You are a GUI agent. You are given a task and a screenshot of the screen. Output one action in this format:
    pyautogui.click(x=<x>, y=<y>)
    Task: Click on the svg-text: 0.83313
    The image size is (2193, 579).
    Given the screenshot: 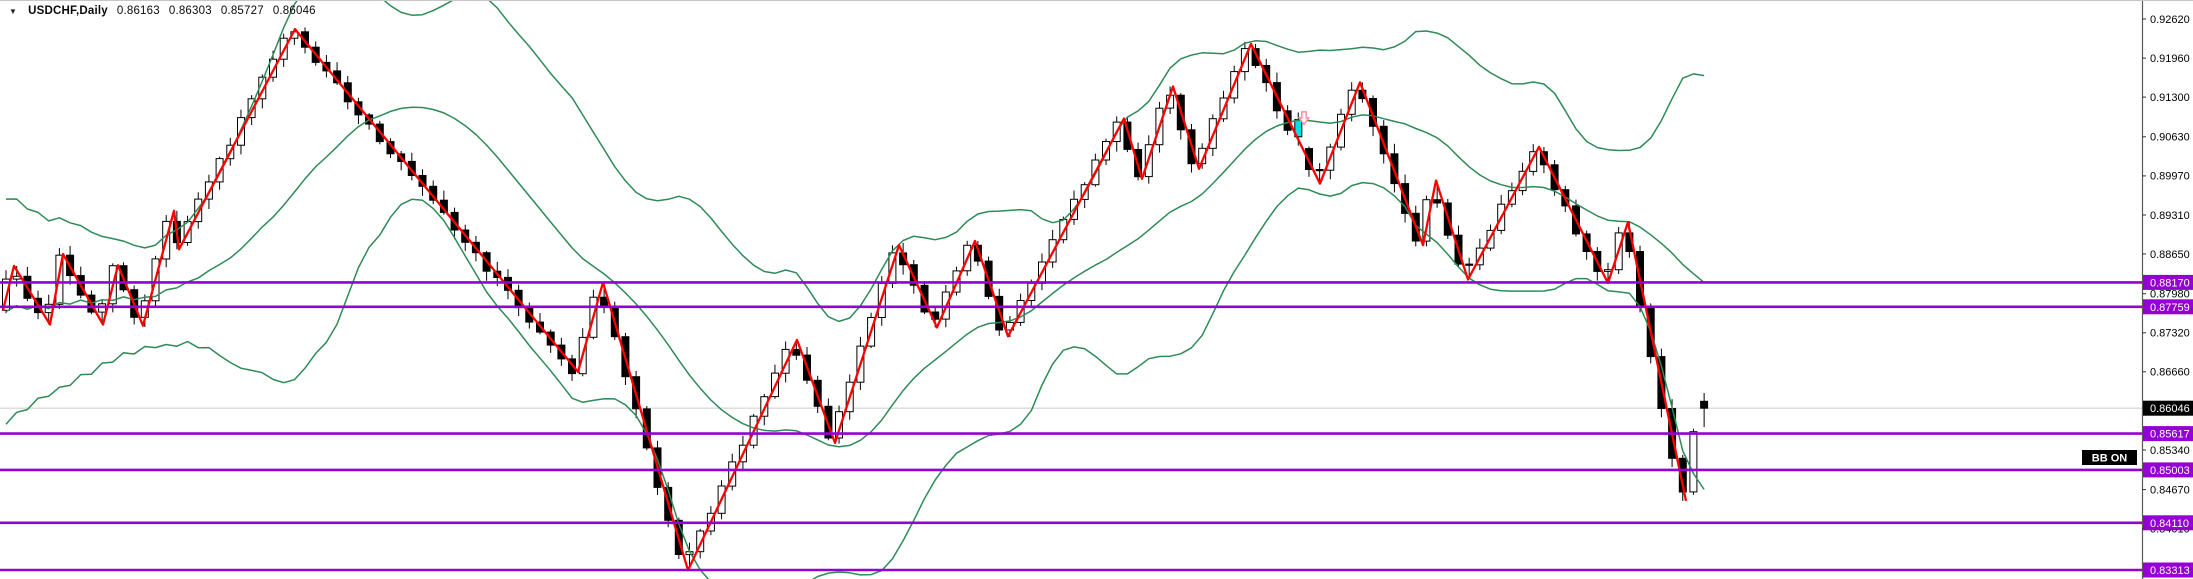 What is the action you would take?
    pyautogui.click(x=2170, y=571)
    